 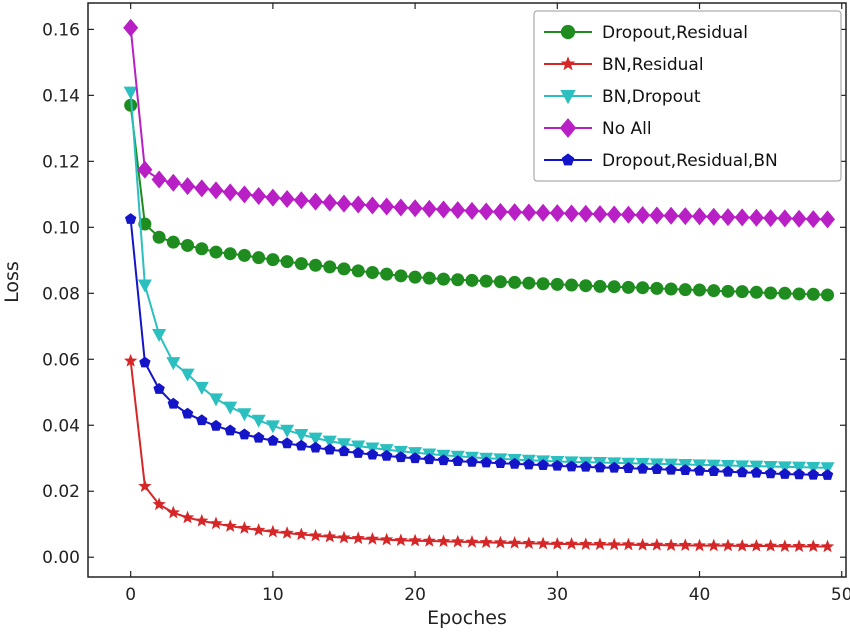 I want to click on legend-marker, so click(x=568, y=128).